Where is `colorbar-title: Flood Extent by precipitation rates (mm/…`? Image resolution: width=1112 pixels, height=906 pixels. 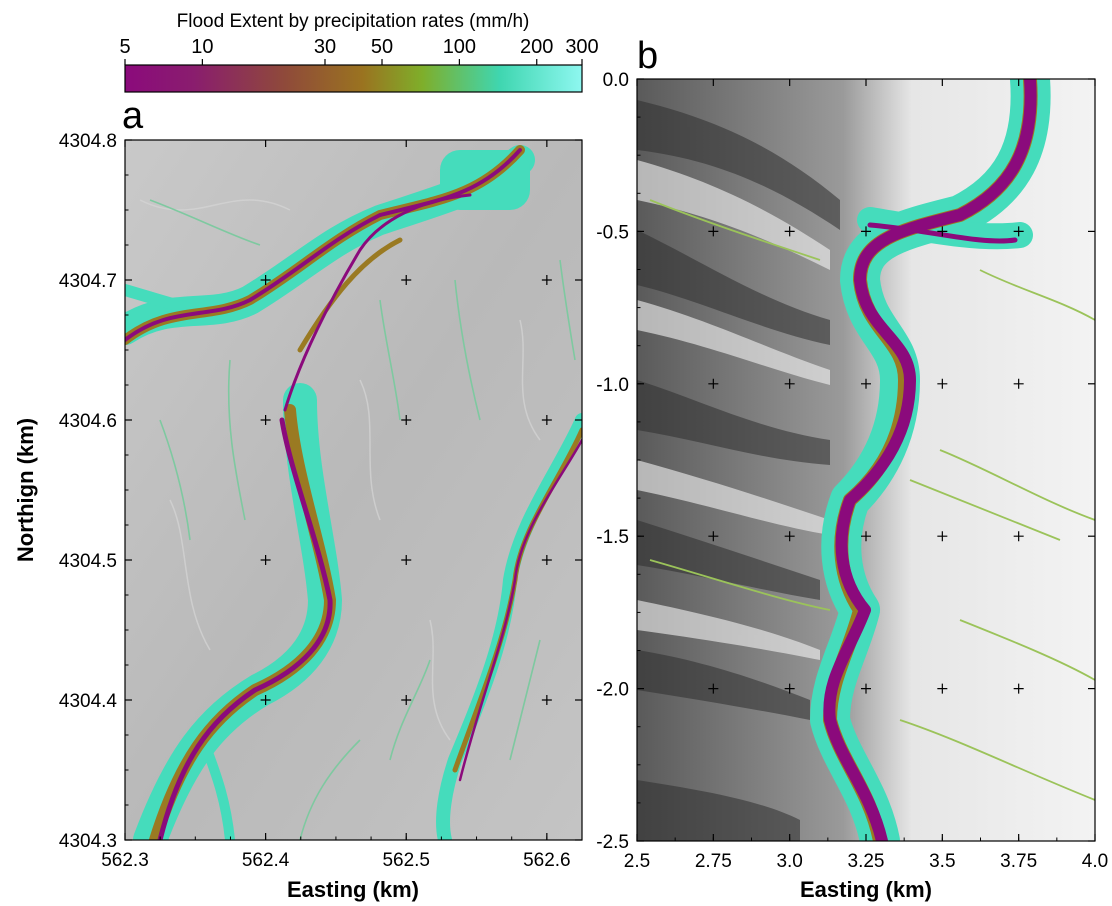
colorbar-title: Flood Extent by precipitation rates (mm/… is located at coordinates (353, 21).